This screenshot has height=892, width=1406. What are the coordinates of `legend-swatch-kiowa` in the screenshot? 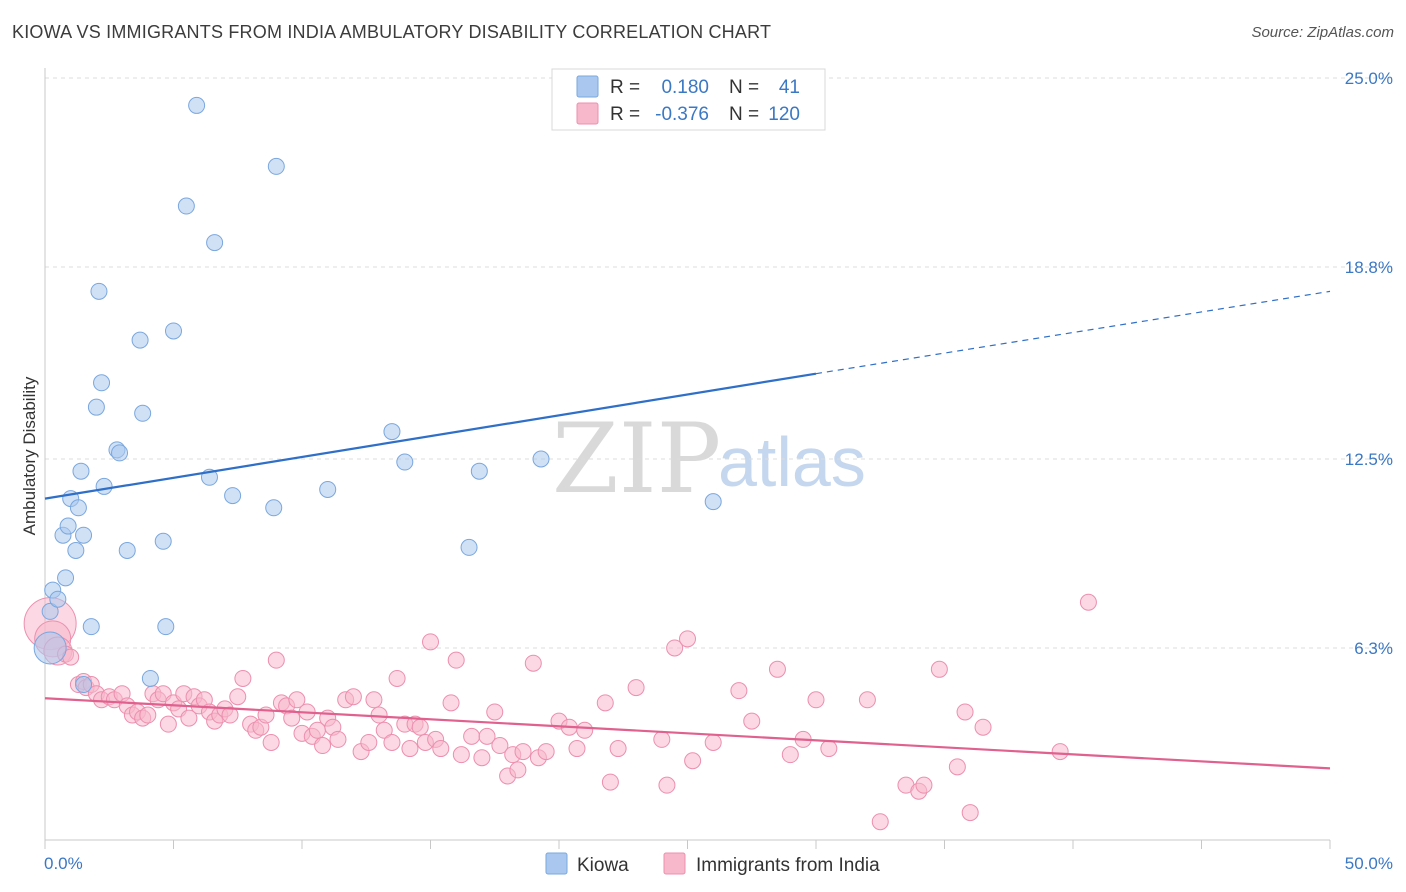 It's located at (556, 863).